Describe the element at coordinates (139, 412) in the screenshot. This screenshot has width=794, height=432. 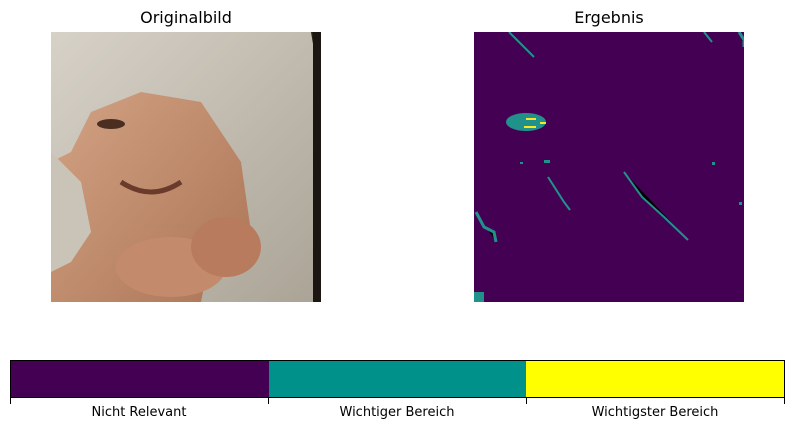
I see `colorbar-label-not-relevant: Nicht Relevant` at that location.